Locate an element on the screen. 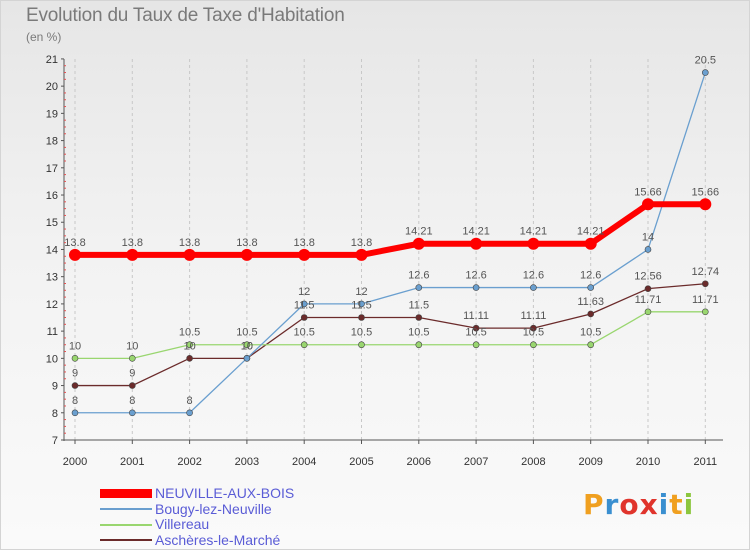 The image size is (750, 550). y-tick-label: 14 is located at coordinates (52, 250).